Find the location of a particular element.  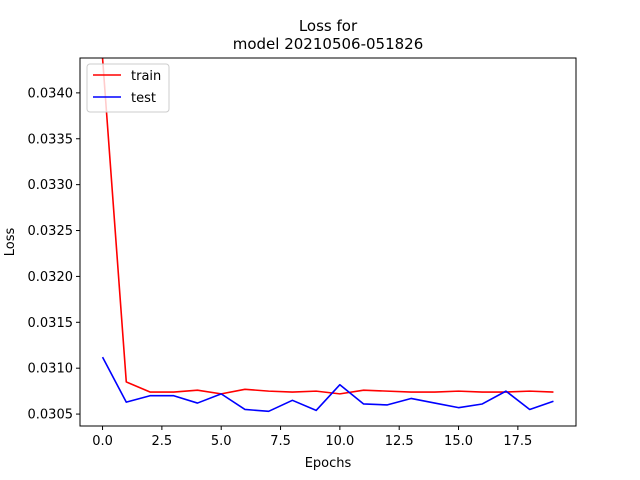

x-axis-label: Epochs is located at coordinates (328, 463).